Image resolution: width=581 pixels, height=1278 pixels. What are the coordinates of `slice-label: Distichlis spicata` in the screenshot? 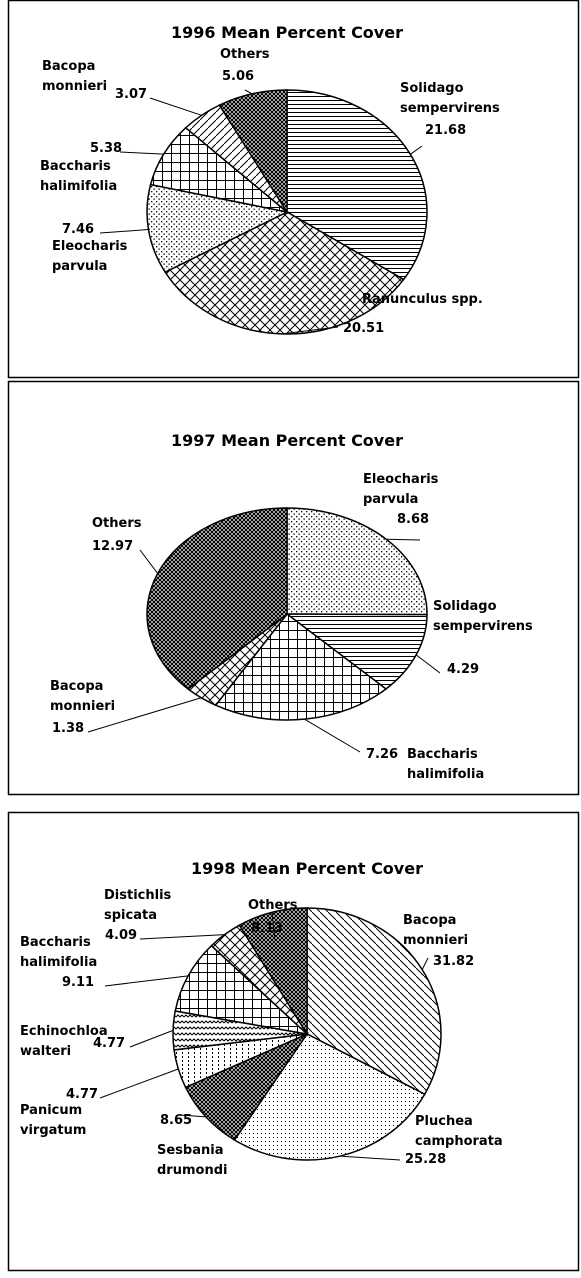 It's located at (138, 905).